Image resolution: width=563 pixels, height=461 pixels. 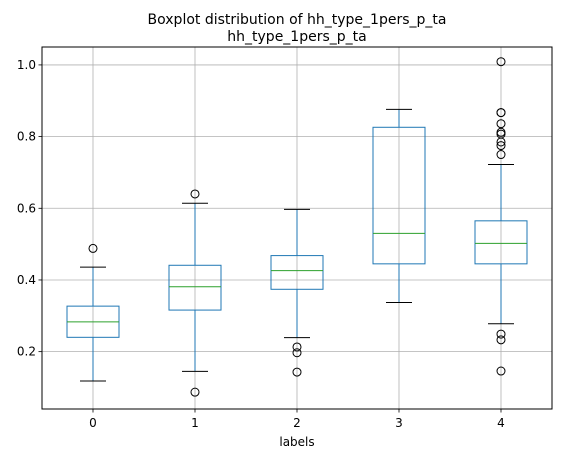 I want to click on y-tick-label: 0.2, so click(x=26, y=352).